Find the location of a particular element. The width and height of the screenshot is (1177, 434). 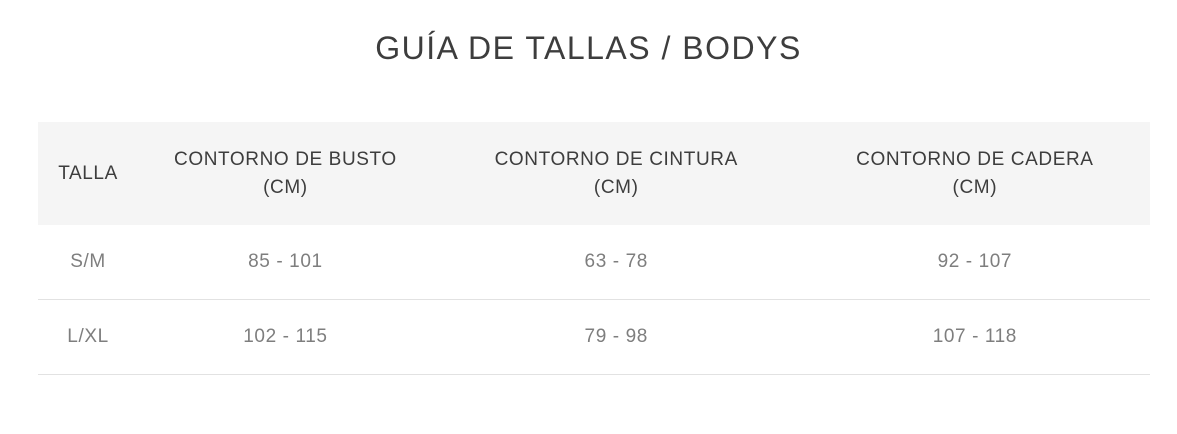

cell-cadera: 107 - 118 is located at coordinates (974, 337).